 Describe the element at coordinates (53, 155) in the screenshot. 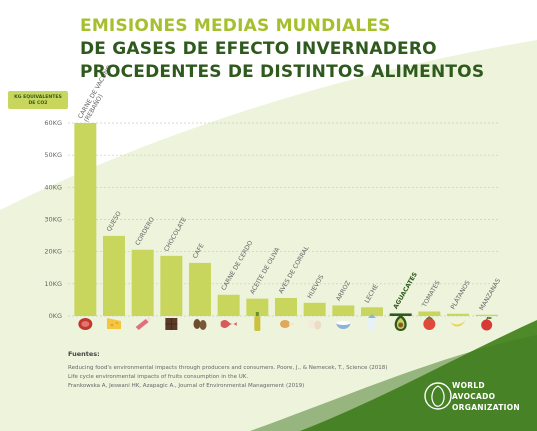

I see `y-tick-label: 50KG` at that location.